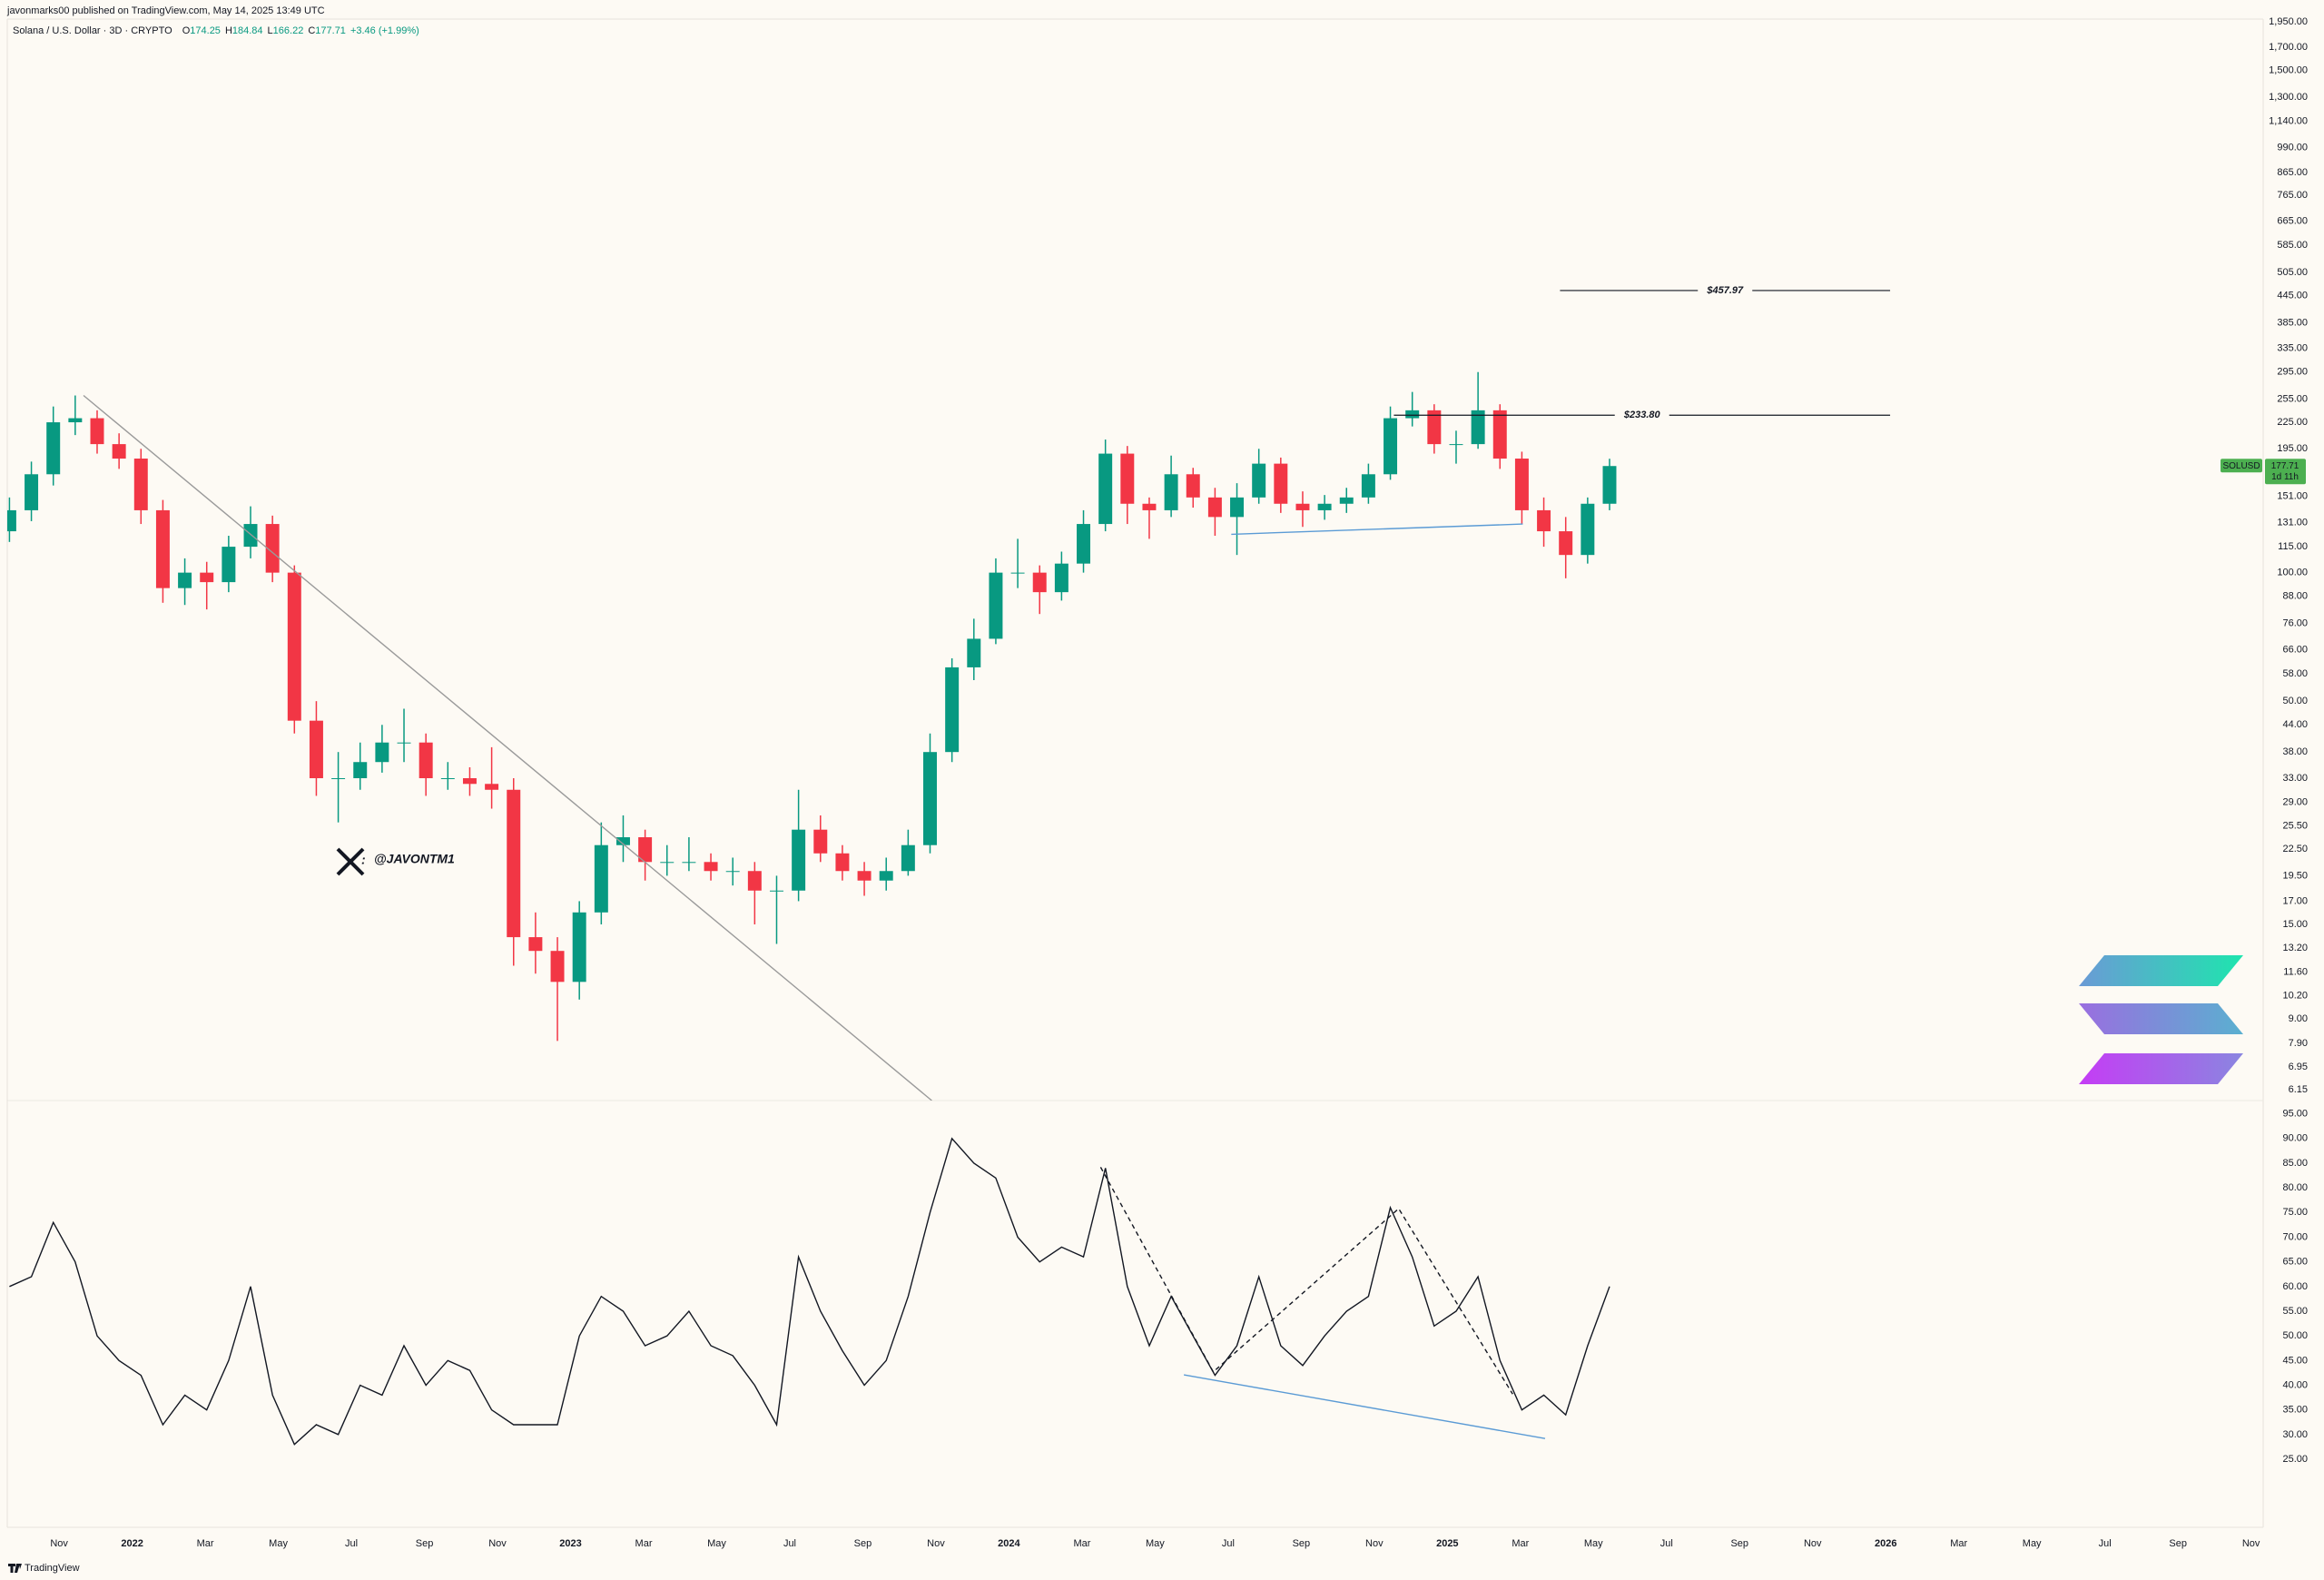 This screenshot has width=2324, height=1580. Describe the element at coordinates (2292, 296) in the screenshot. I see `y-tick-label: 445.00` at that location.